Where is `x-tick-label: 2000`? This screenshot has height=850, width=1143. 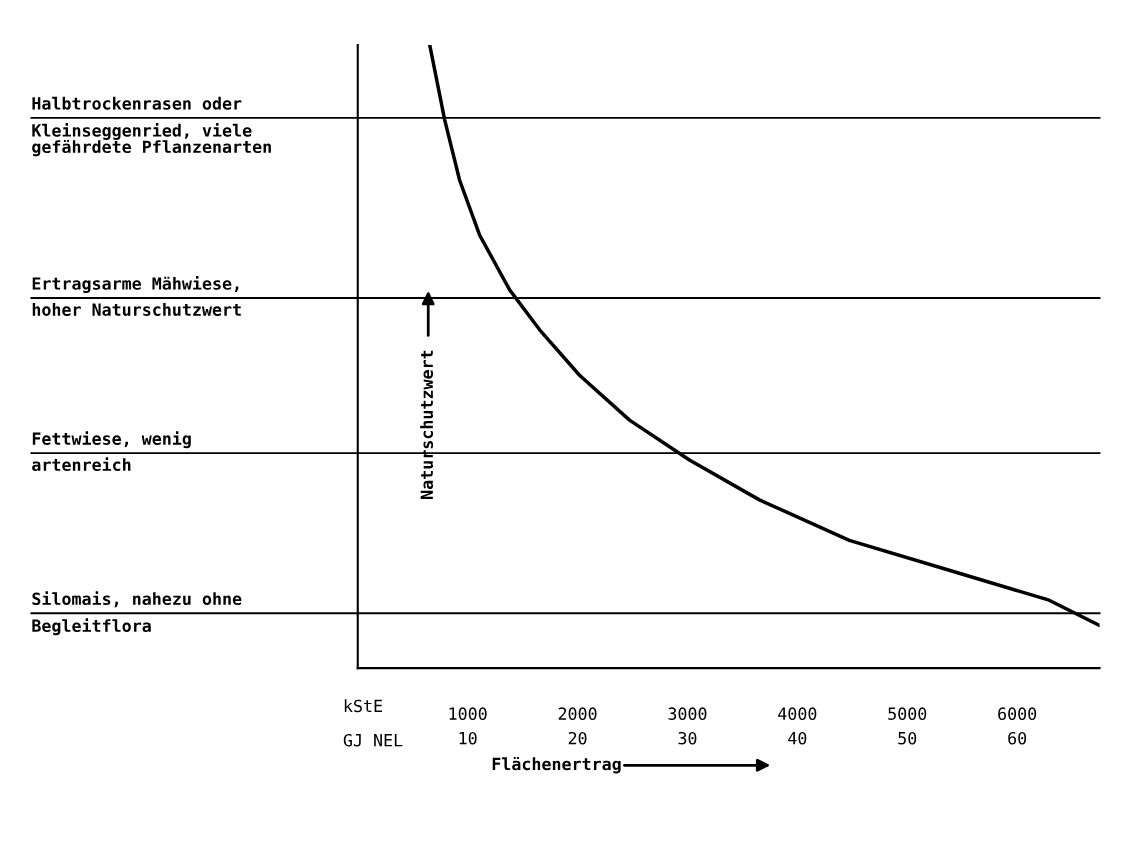
x-tick-label: 2000 is located at coordinates (577, 713).